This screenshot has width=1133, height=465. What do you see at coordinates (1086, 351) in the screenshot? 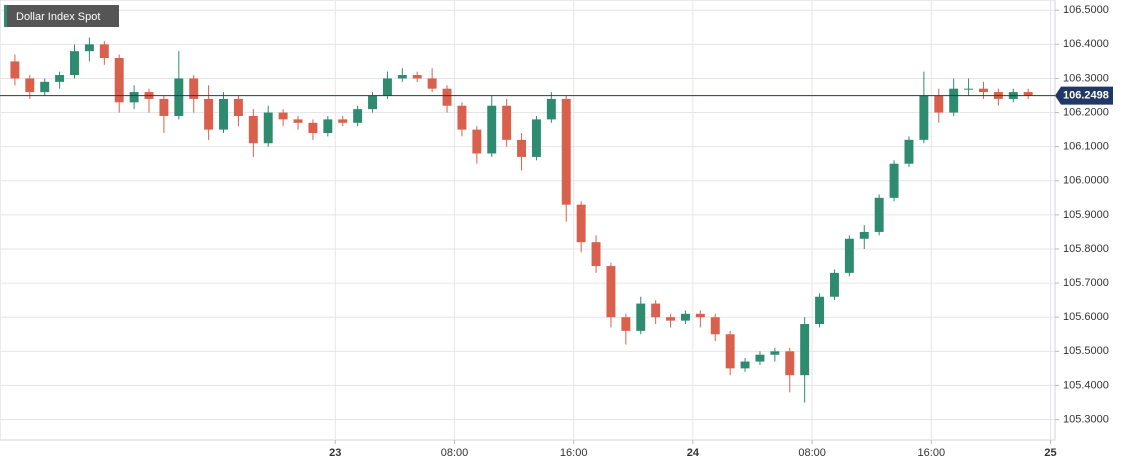
I see `y-tick-label: 105.5000` at bounding box center [1086, 351].